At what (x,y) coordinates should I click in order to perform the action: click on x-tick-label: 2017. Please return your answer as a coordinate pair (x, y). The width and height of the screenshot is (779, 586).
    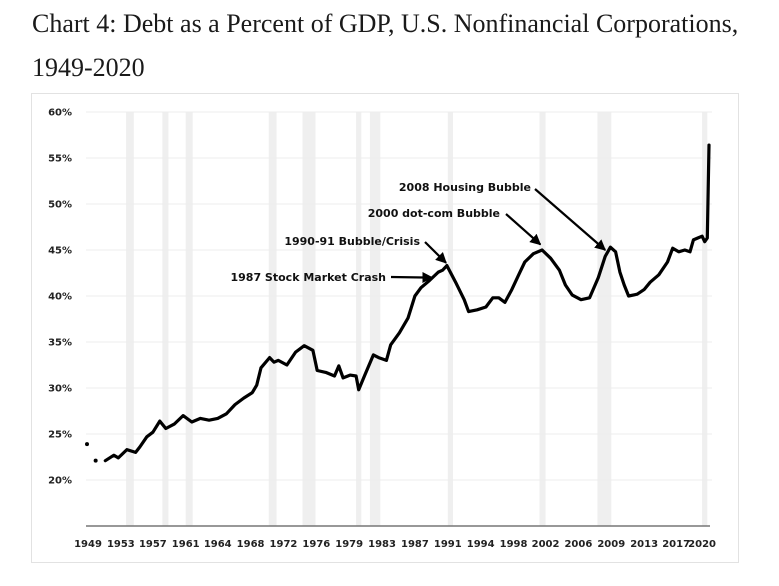
    Looking at the image, I should click on (676, 544).